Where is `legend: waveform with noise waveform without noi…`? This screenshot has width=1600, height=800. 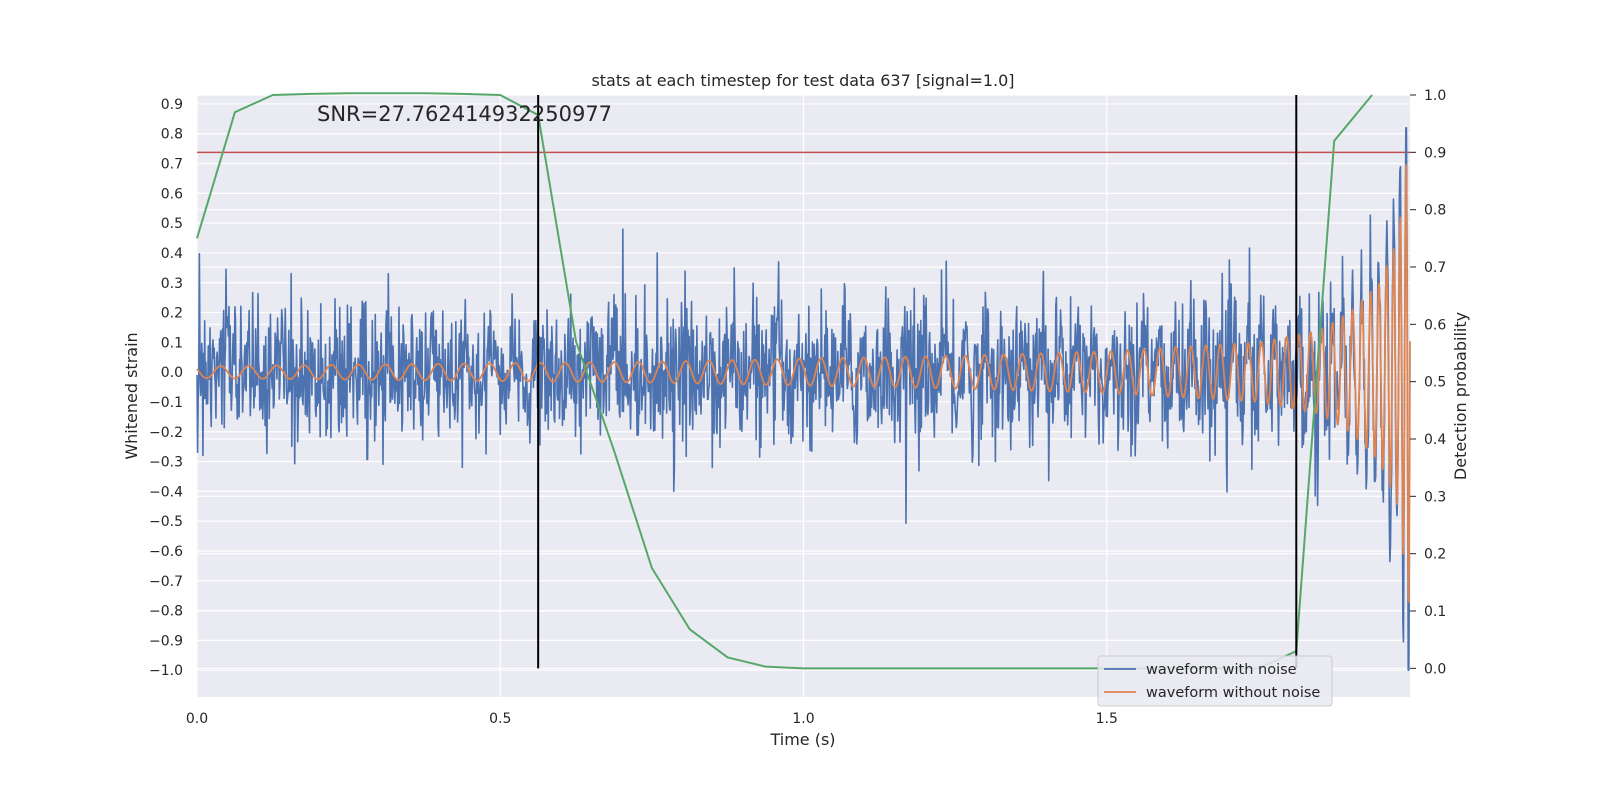
legend: waveform with noise waveform without noi… is located at coordinates (1215, 681).